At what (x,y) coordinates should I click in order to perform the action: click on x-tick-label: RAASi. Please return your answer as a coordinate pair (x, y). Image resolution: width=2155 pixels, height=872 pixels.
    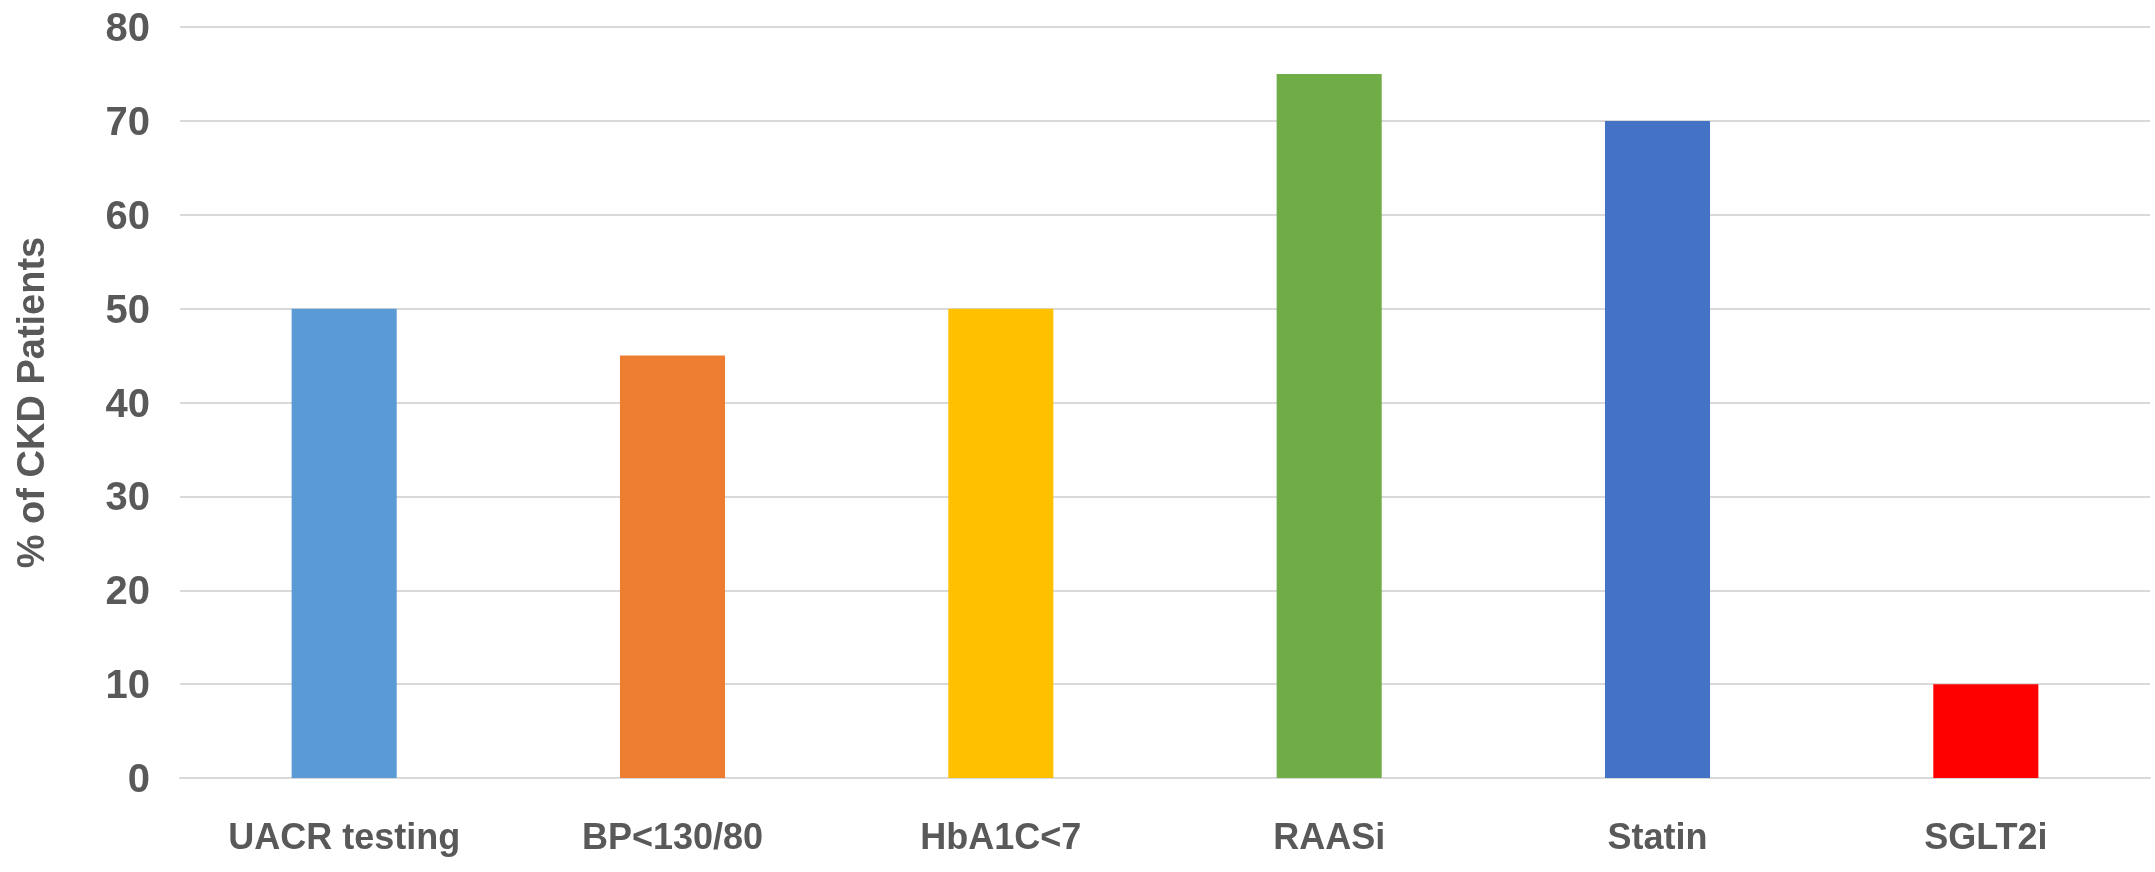
    Looking at the image, I should click on (1329, 836).